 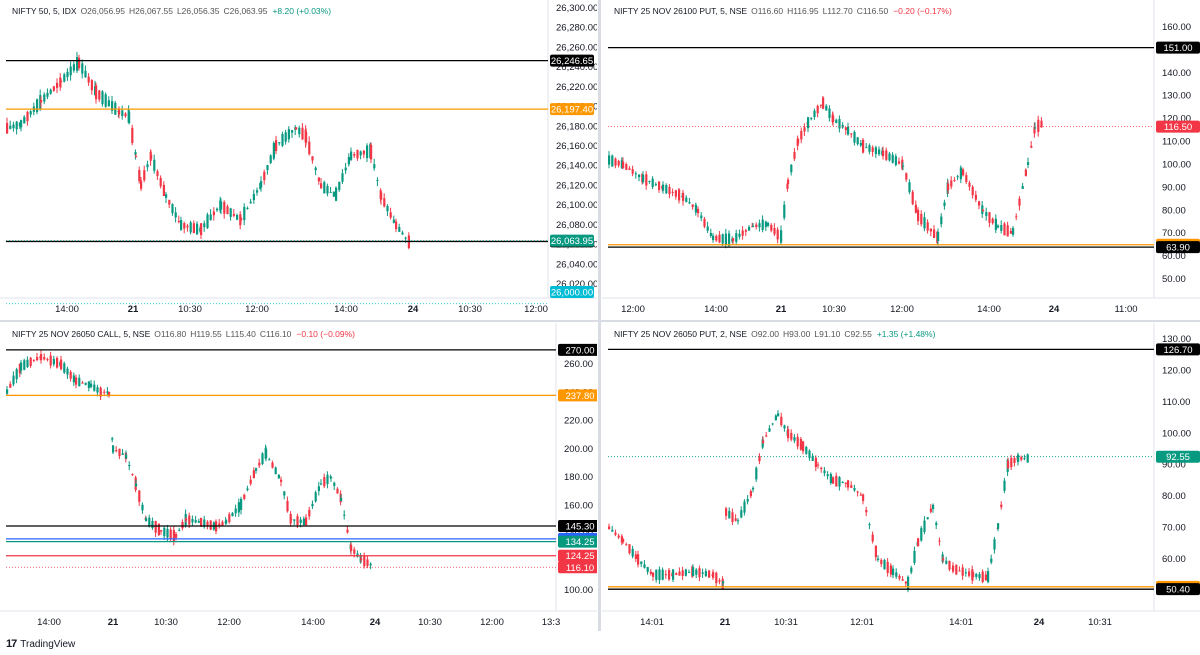 I want to click on symbol-title: NIFTY 50, 5, IDX, so click(x=44, y=11).